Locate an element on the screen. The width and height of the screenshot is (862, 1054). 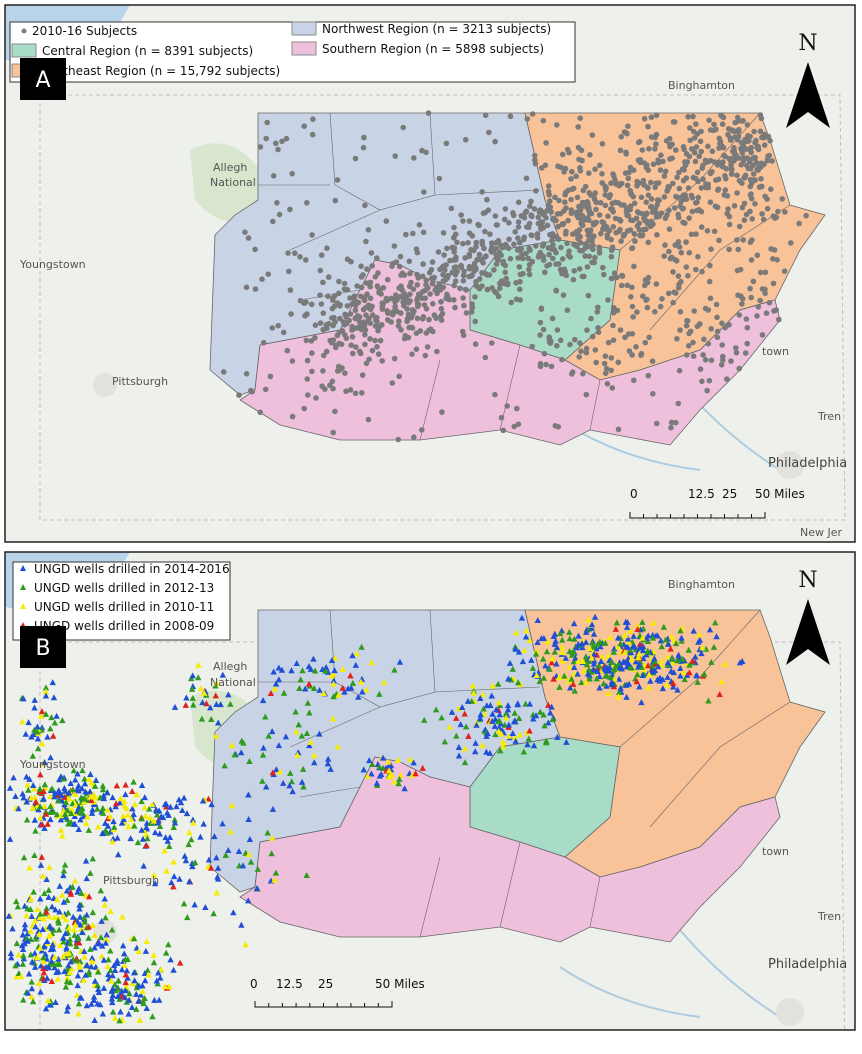
place-name: Tren is located at coordinates (829, 916).